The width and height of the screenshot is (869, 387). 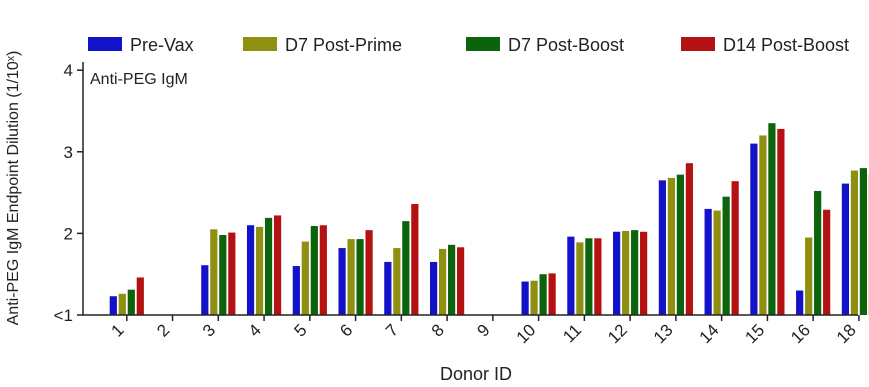 I want to click on legend-label: Pre-Vax, so click(x=162, y=45).